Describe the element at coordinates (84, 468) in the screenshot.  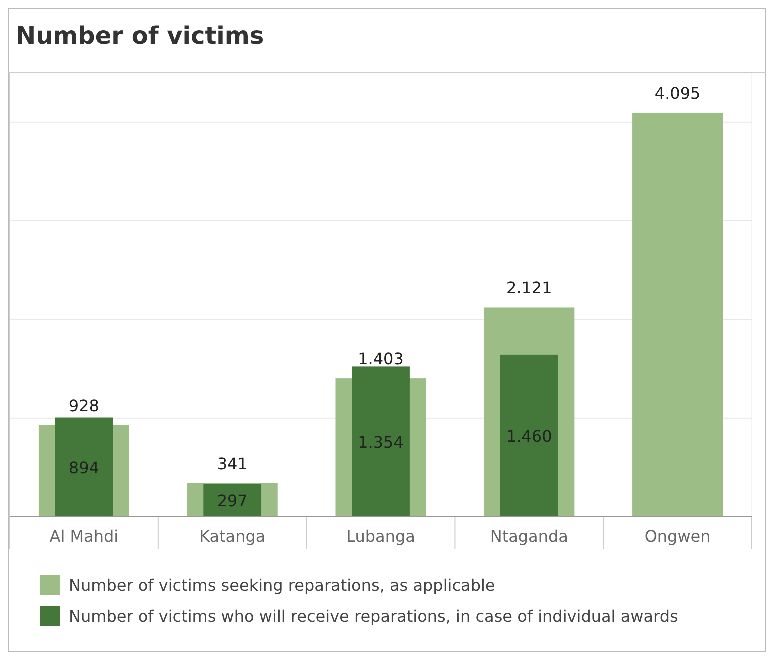
I see `data-label: 894` at that location.